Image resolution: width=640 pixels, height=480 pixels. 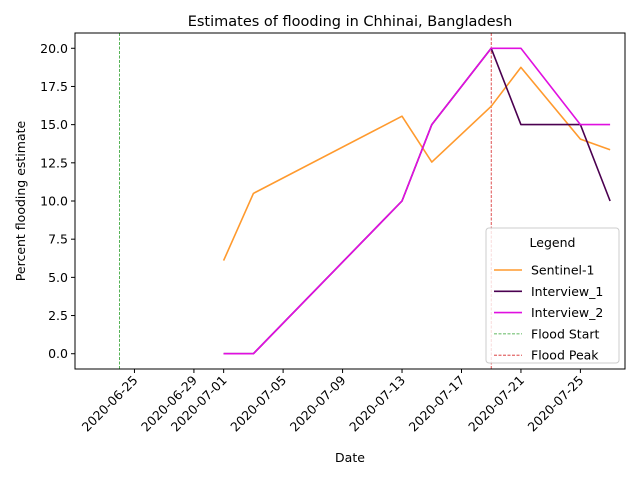 What do you see at coordinates (54, 201) in the screenshot?
I see `y-tick-label: 10.0` at bounding box center [54, 201].